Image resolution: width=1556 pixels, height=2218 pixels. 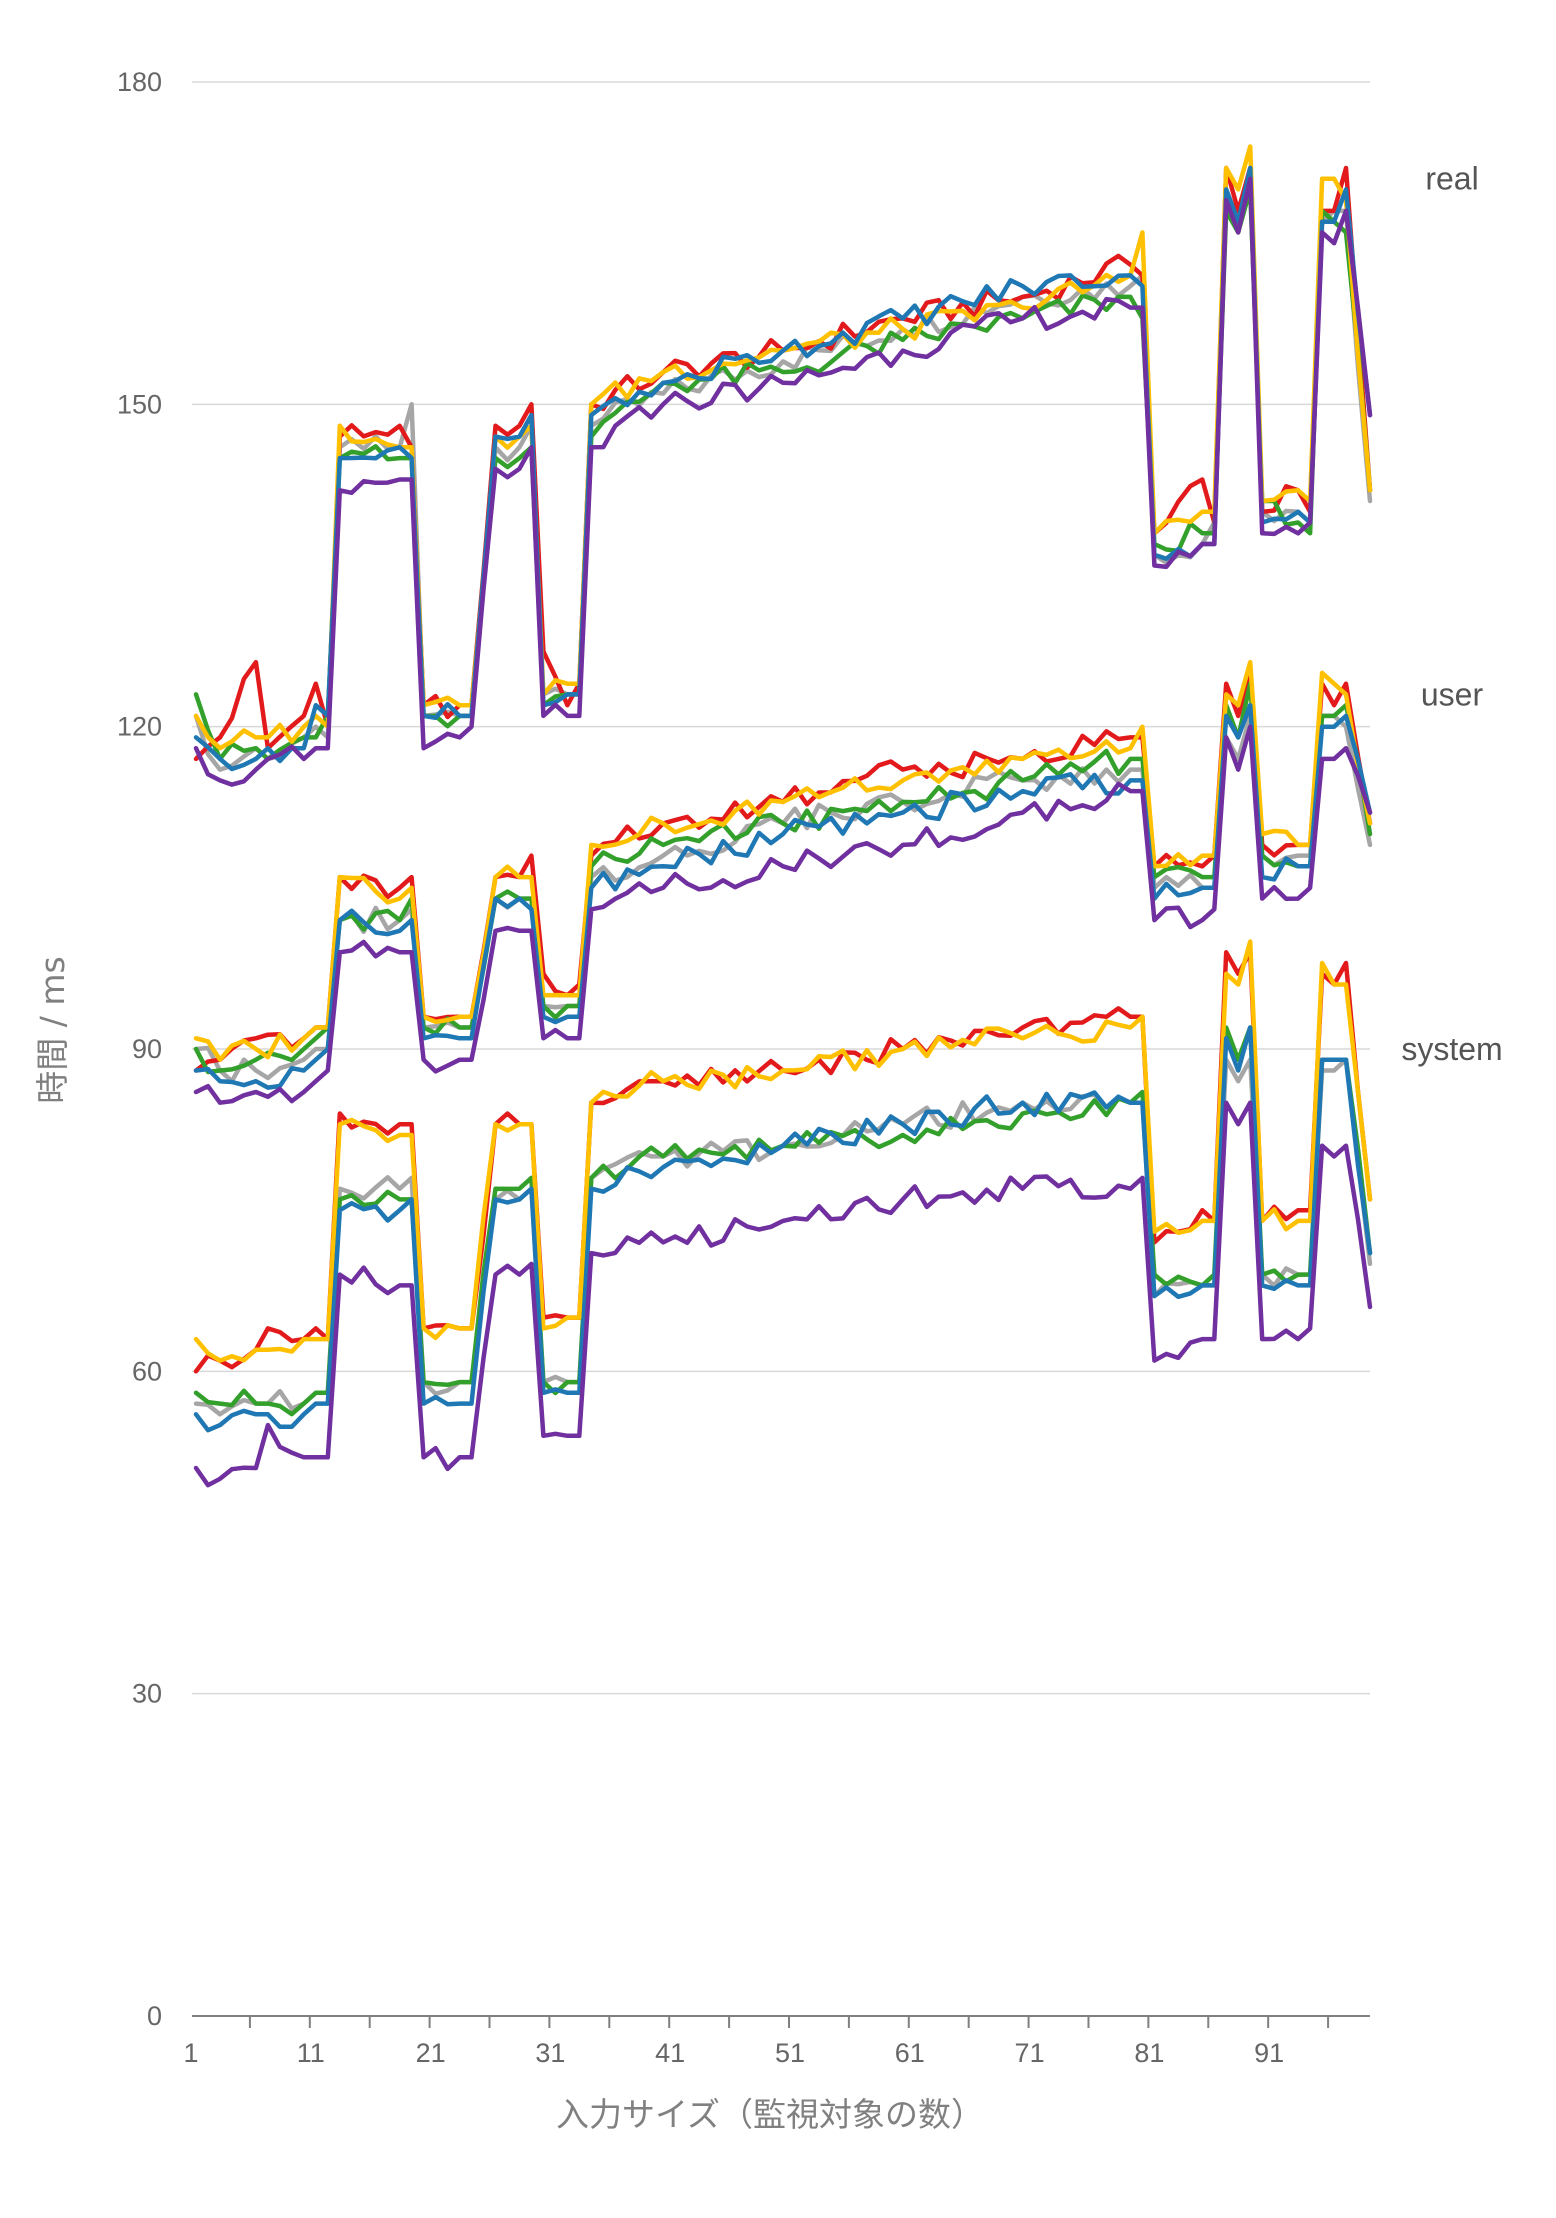 I want to click on x-tick-label-91: 91, so click(x=1269, y=2053).